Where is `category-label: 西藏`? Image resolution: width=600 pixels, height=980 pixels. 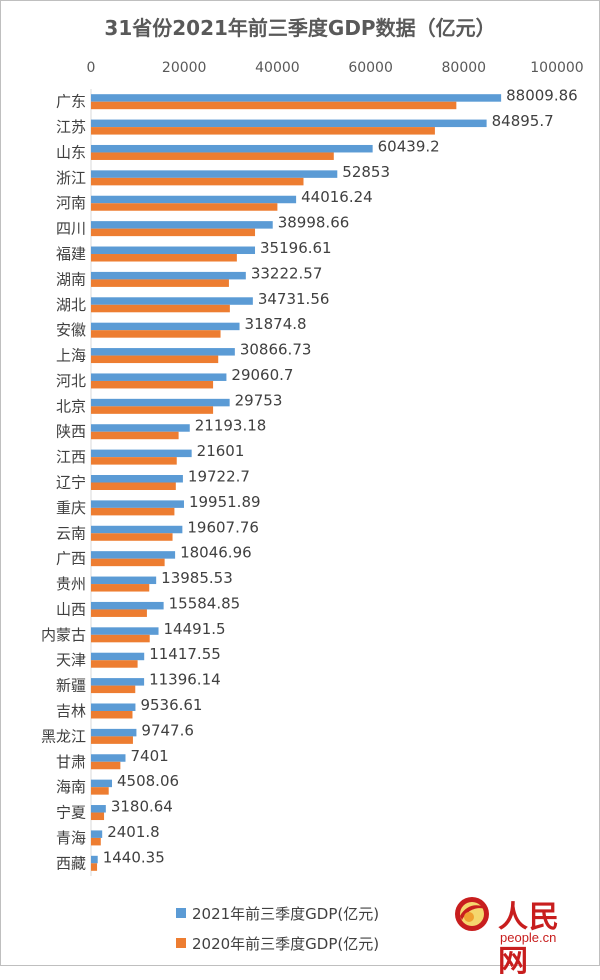 category-label: 西藏 is located at coordinates (71, 863).